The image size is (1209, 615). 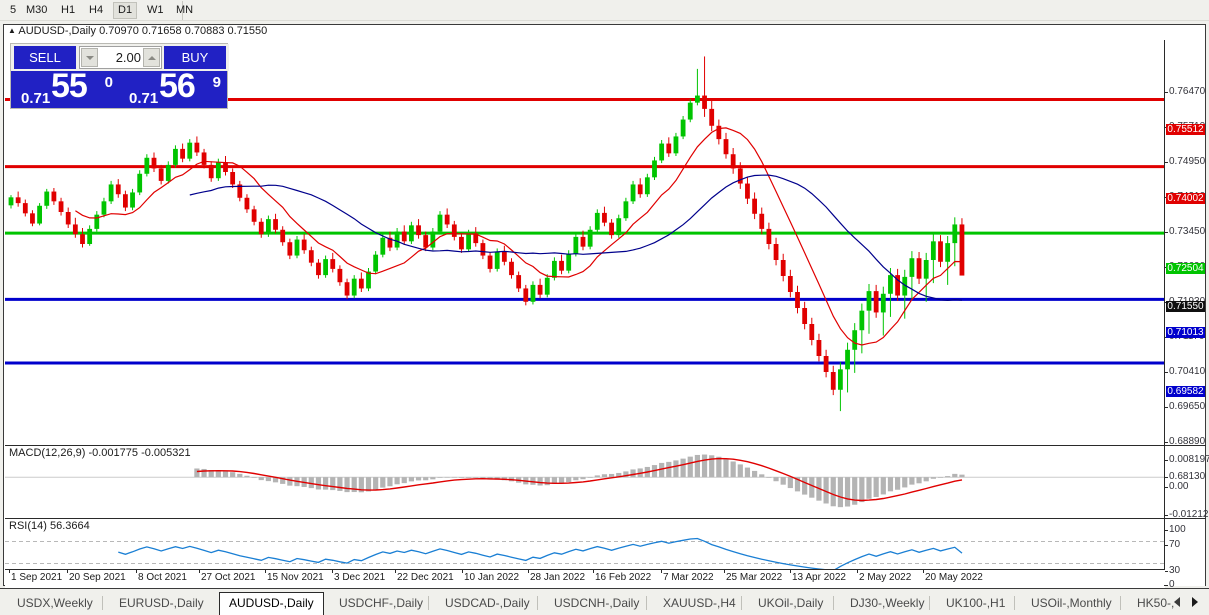 What do you see at coordinates (1187, 476) in the screenshot?
I see `price-tick-label: 0.68130` at bounding box center [1187, 476].